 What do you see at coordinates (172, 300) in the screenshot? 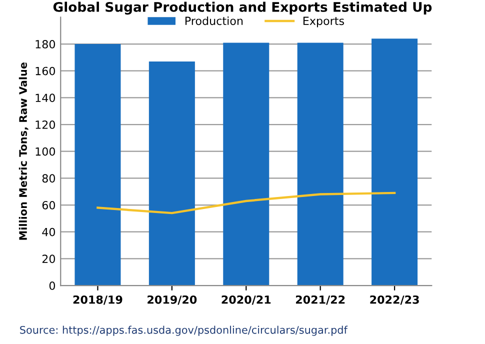
I see `x-tick-label: 2019/20` at bounding box center [172, 300].